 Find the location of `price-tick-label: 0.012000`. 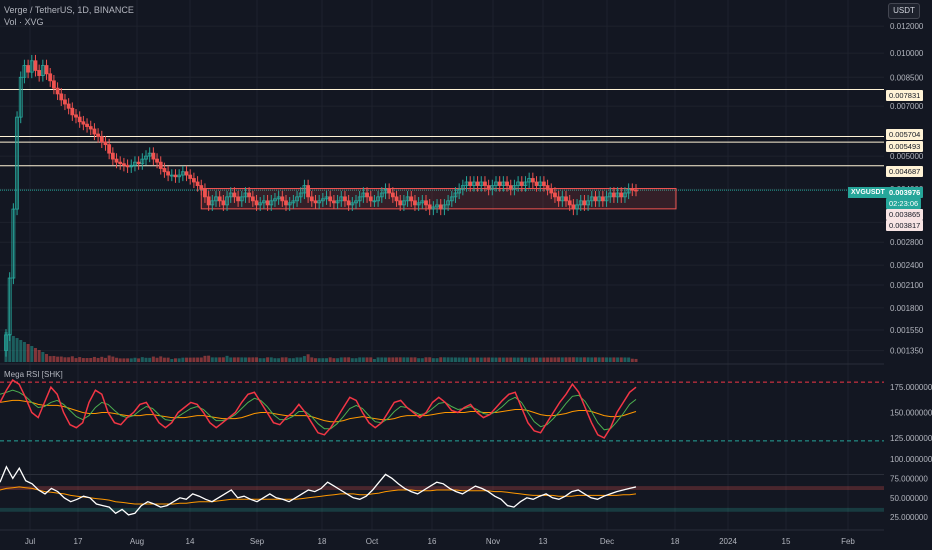

price-tick-label: 0.012000 is located at coordinates (907, 26).